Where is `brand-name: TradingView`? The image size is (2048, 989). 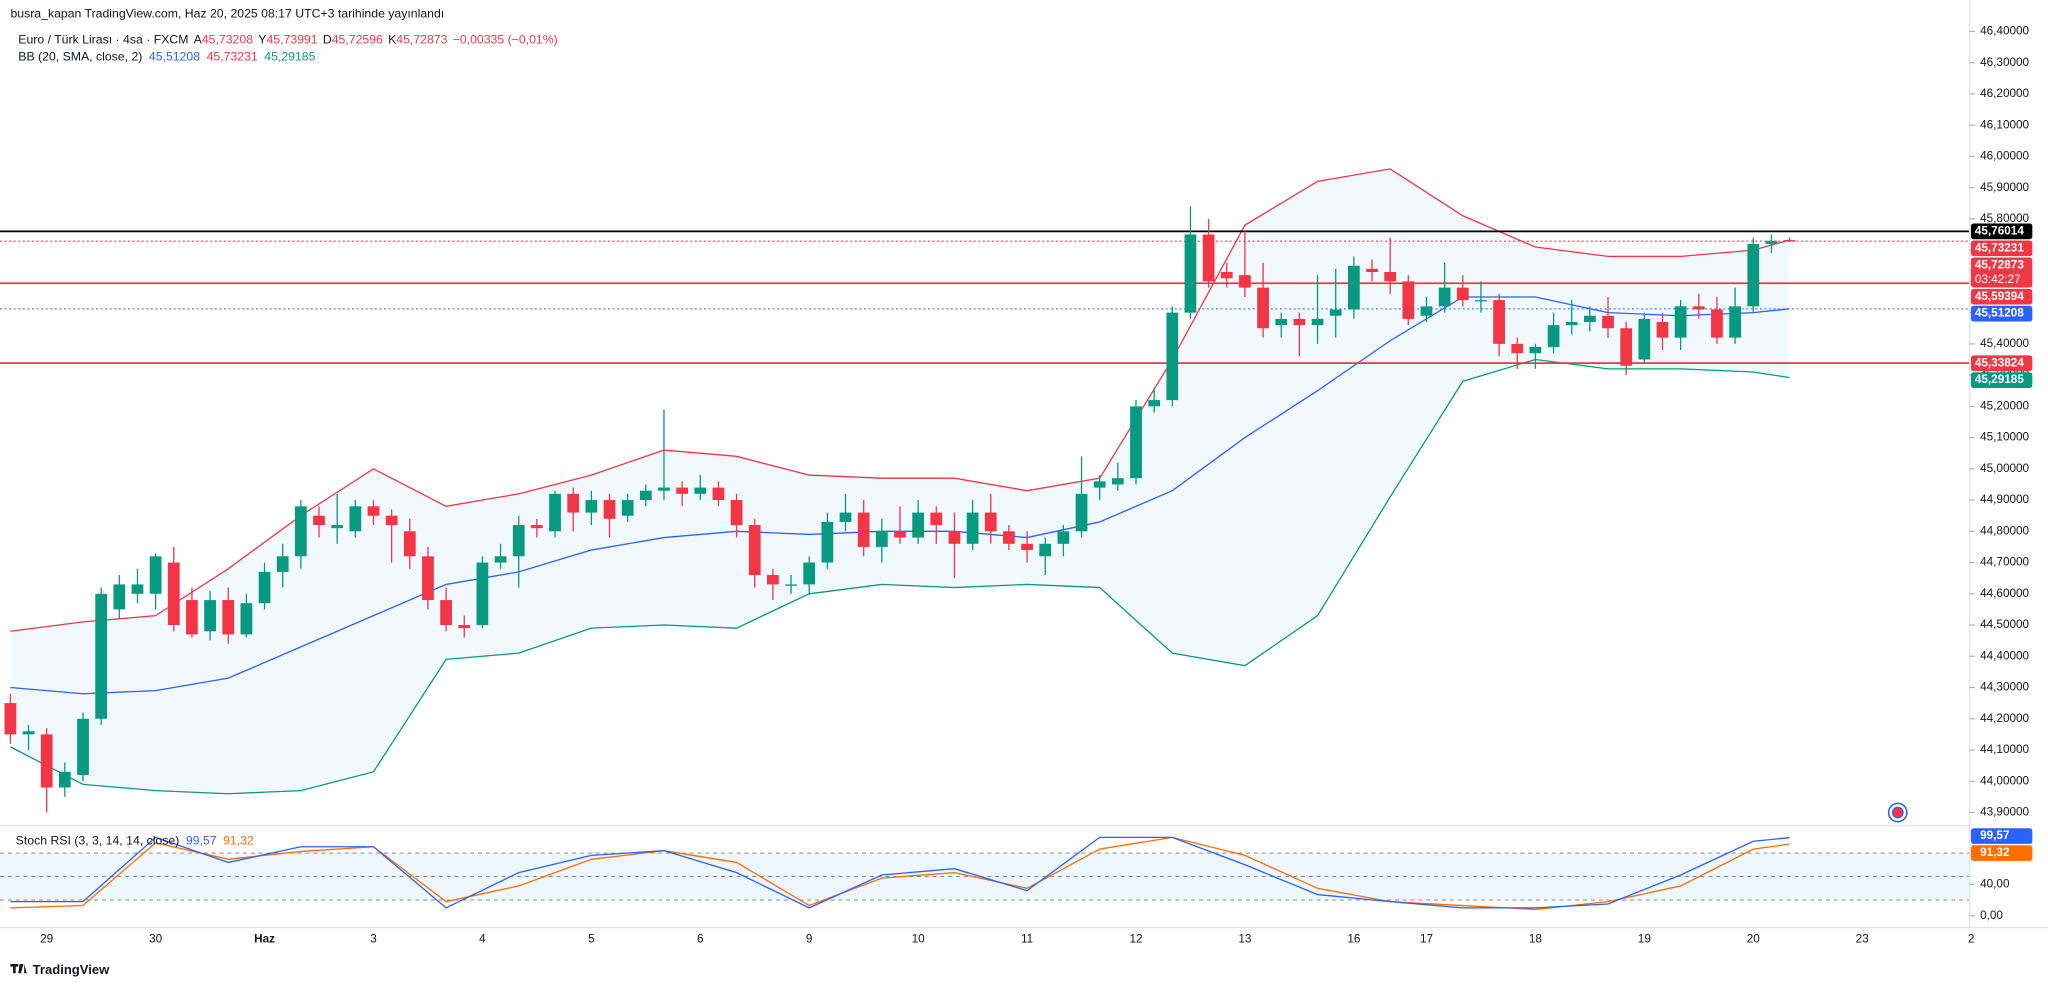
brand-name: TradingView is located at coordinates (71, 969).